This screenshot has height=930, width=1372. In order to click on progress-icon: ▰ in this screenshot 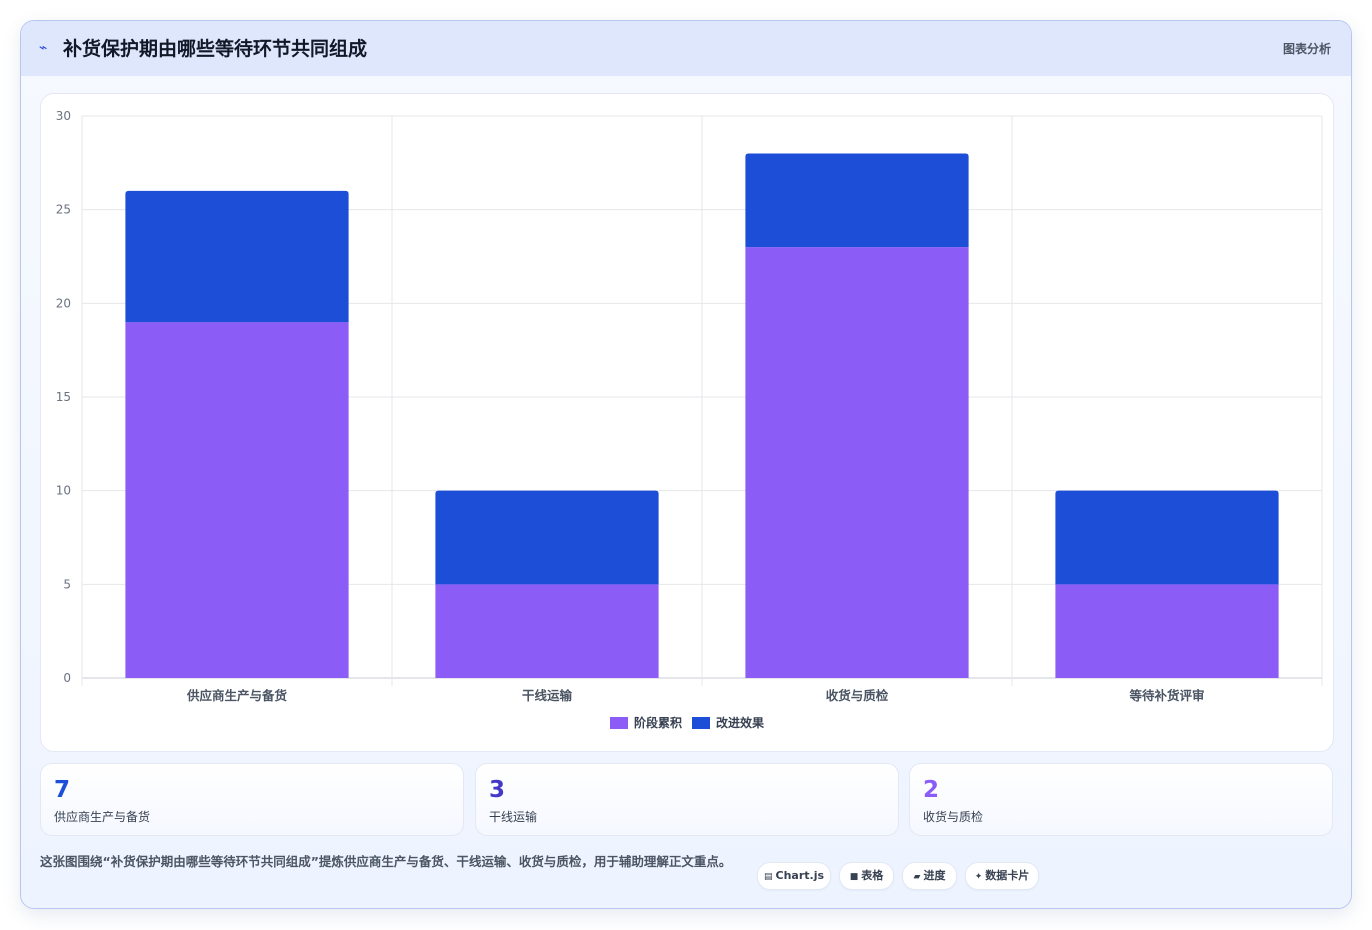, I will do `click(917, 877)`.